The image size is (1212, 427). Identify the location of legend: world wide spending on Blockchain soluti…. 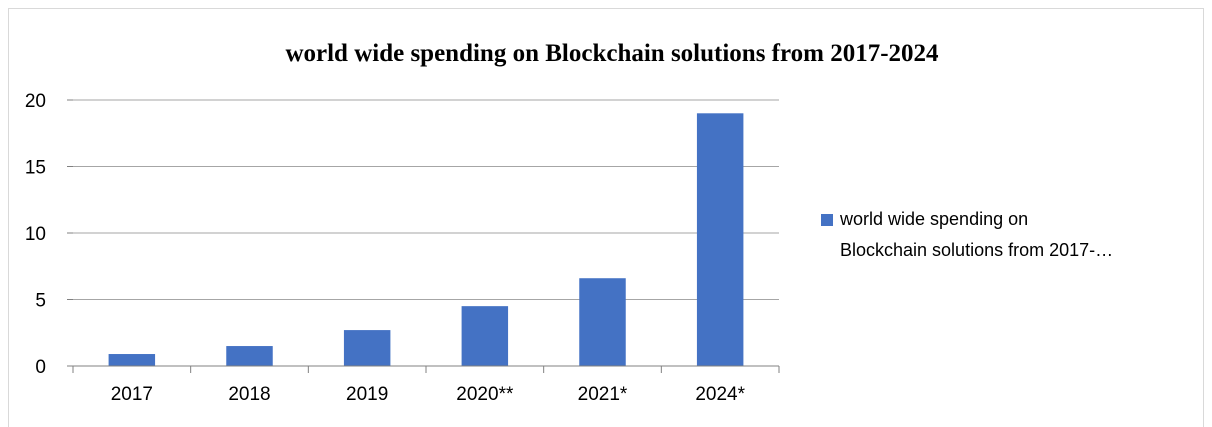
(967, 234).